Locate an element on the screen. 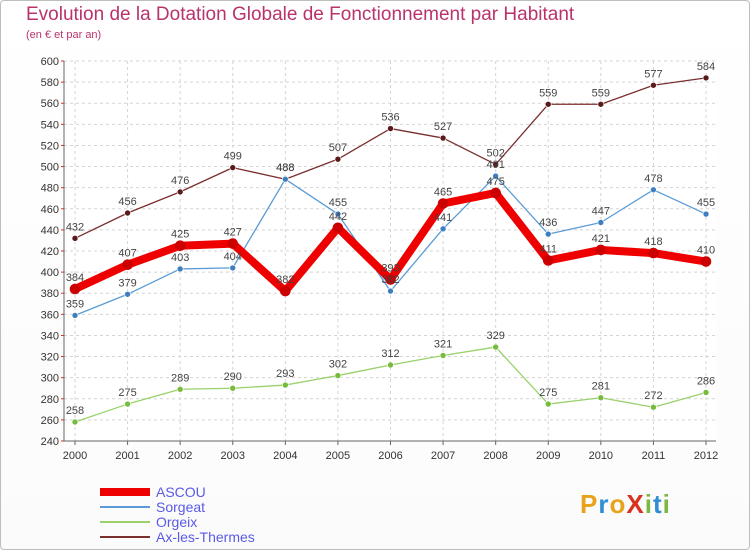  y-tick-label: 520 is located at coordinates (50, 146).